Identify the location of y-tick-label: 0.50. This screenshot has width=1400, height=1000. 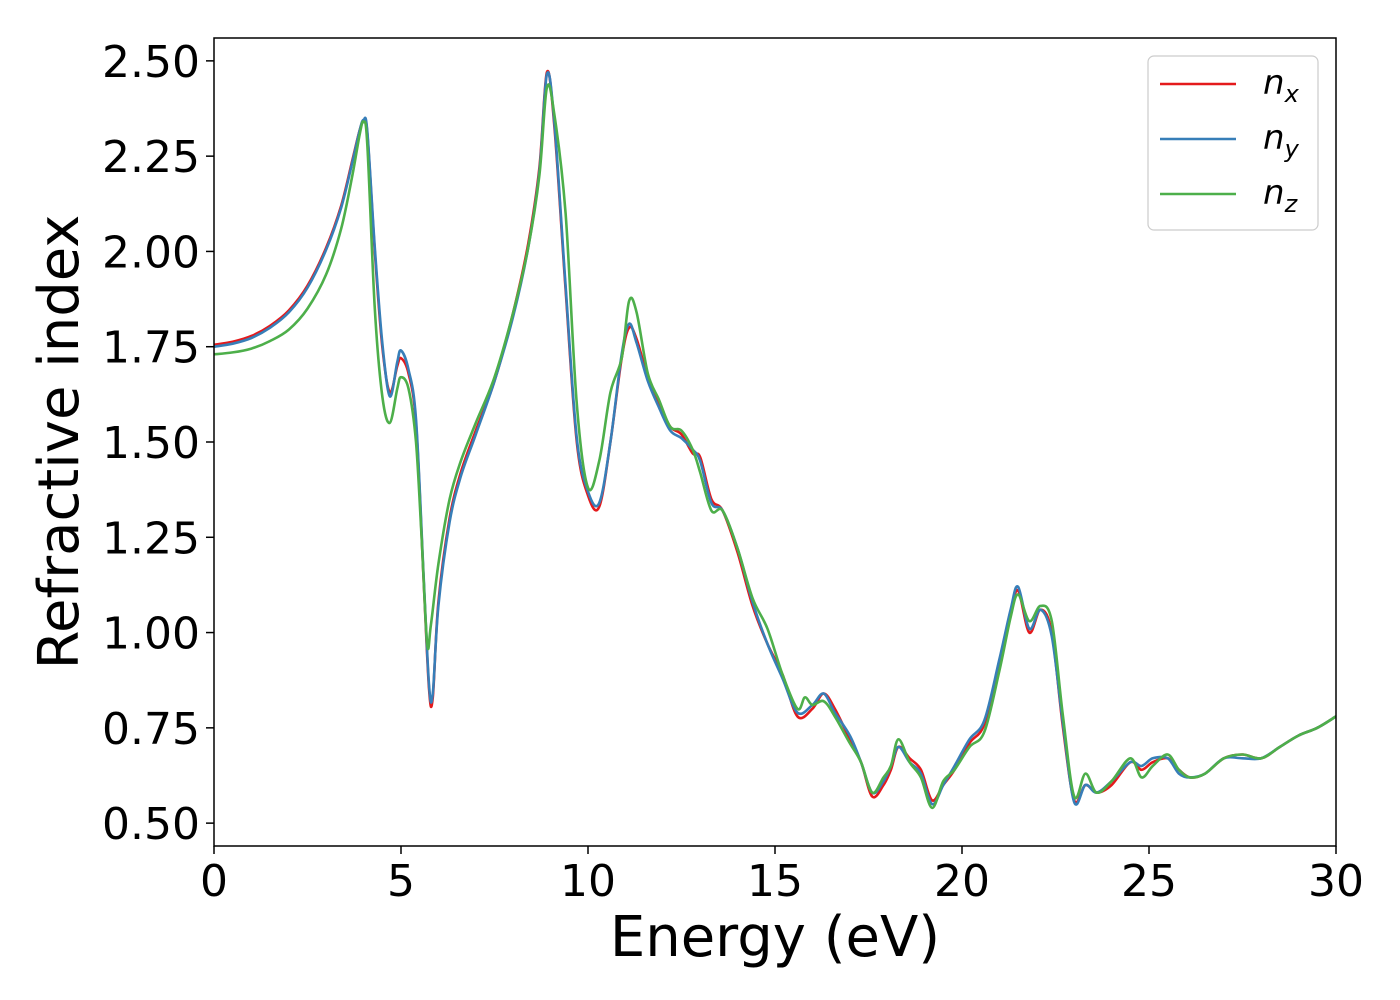
(151, 824).